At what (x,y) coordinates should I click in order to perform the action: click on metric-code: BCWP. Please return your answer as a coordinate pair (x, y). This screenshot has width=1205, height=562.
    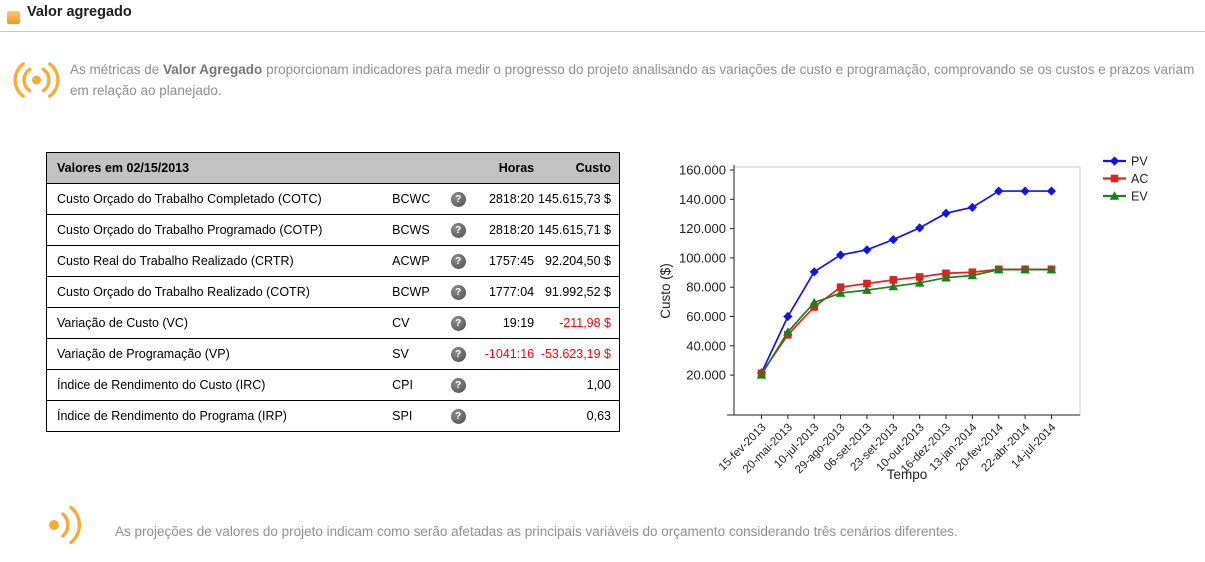
    Looking at the image, I should click on (411, 292).